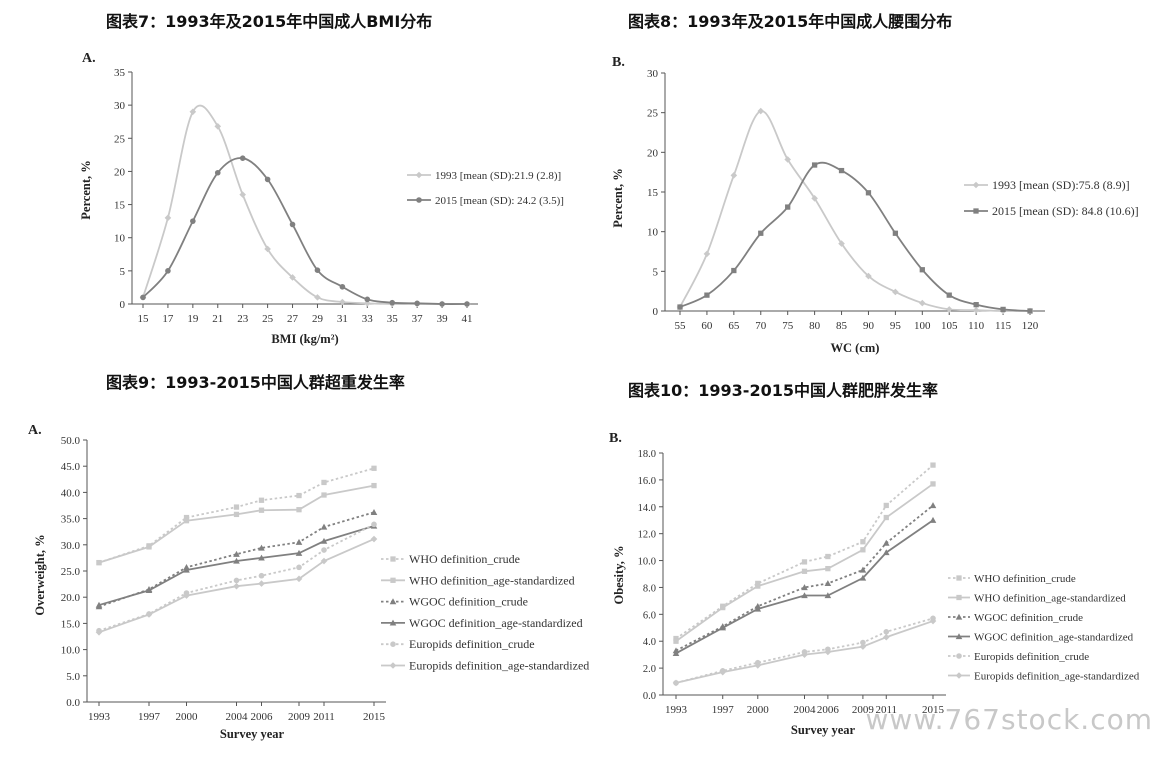  What do you see at coordinates (1009, 719) in the screenshot?
I see `watermark: www.767stock.com` at bounding box center [1009, 719].